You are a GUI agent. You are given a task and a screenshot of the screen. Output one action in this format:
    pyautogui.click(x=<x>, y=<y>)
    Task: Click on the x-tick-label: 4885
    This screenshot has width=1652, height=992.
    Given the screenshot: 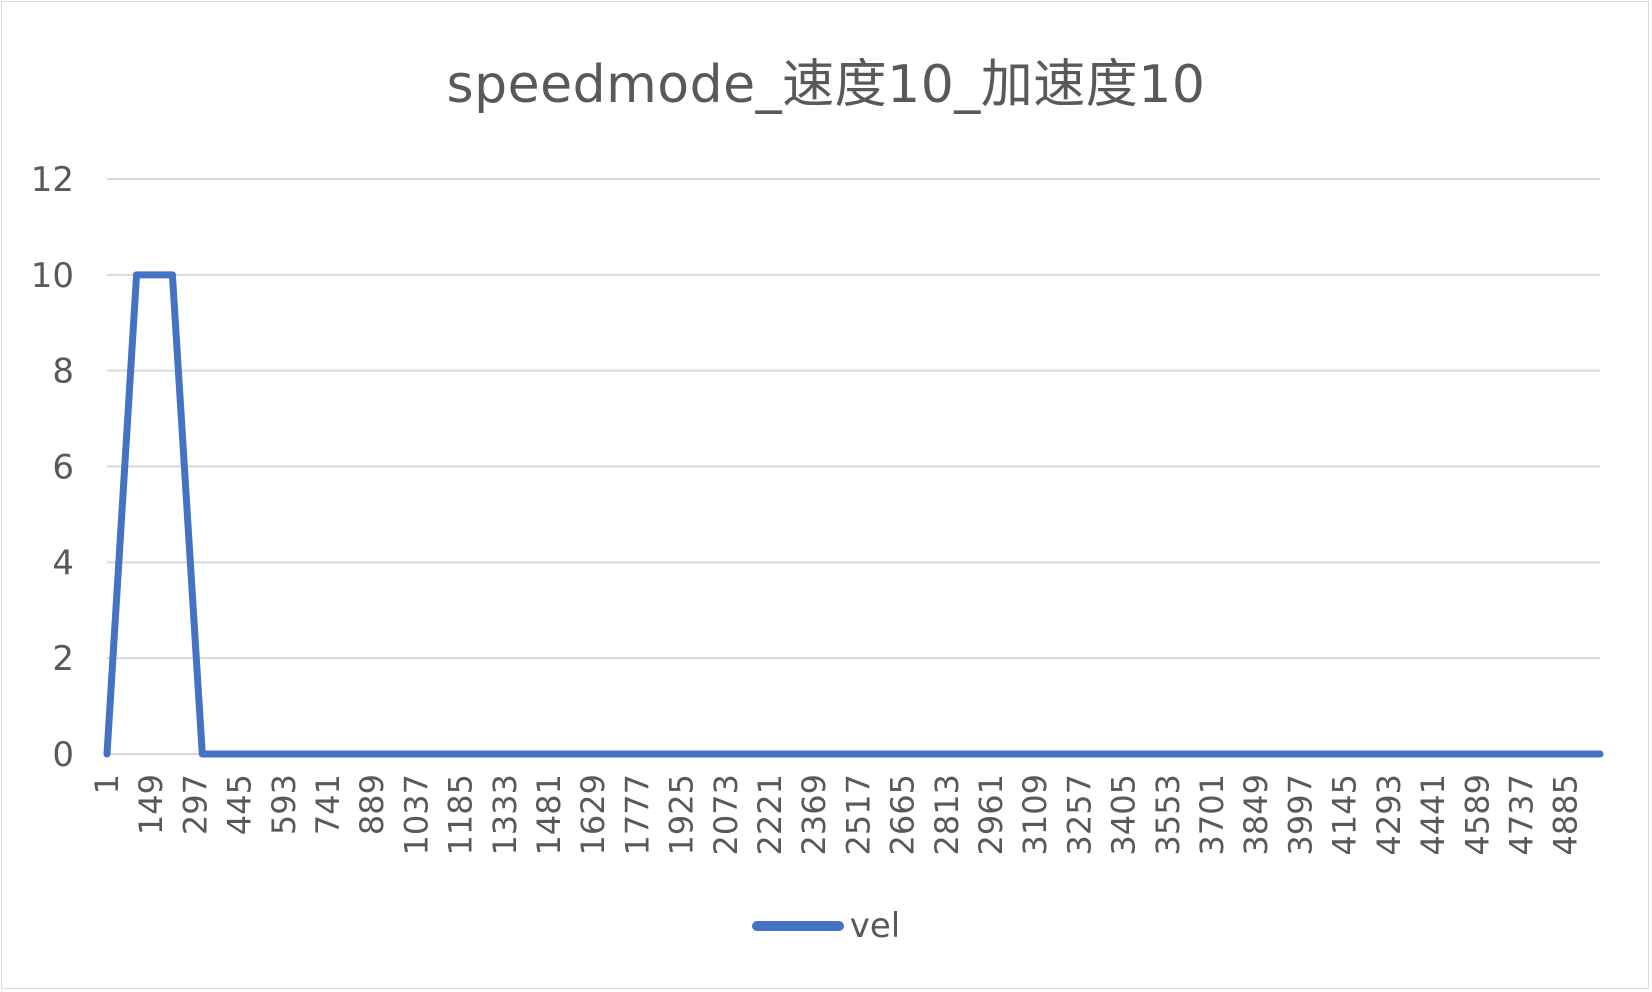 What is the action you would take?
    pyautogui.click(x=1566, y=814)
    